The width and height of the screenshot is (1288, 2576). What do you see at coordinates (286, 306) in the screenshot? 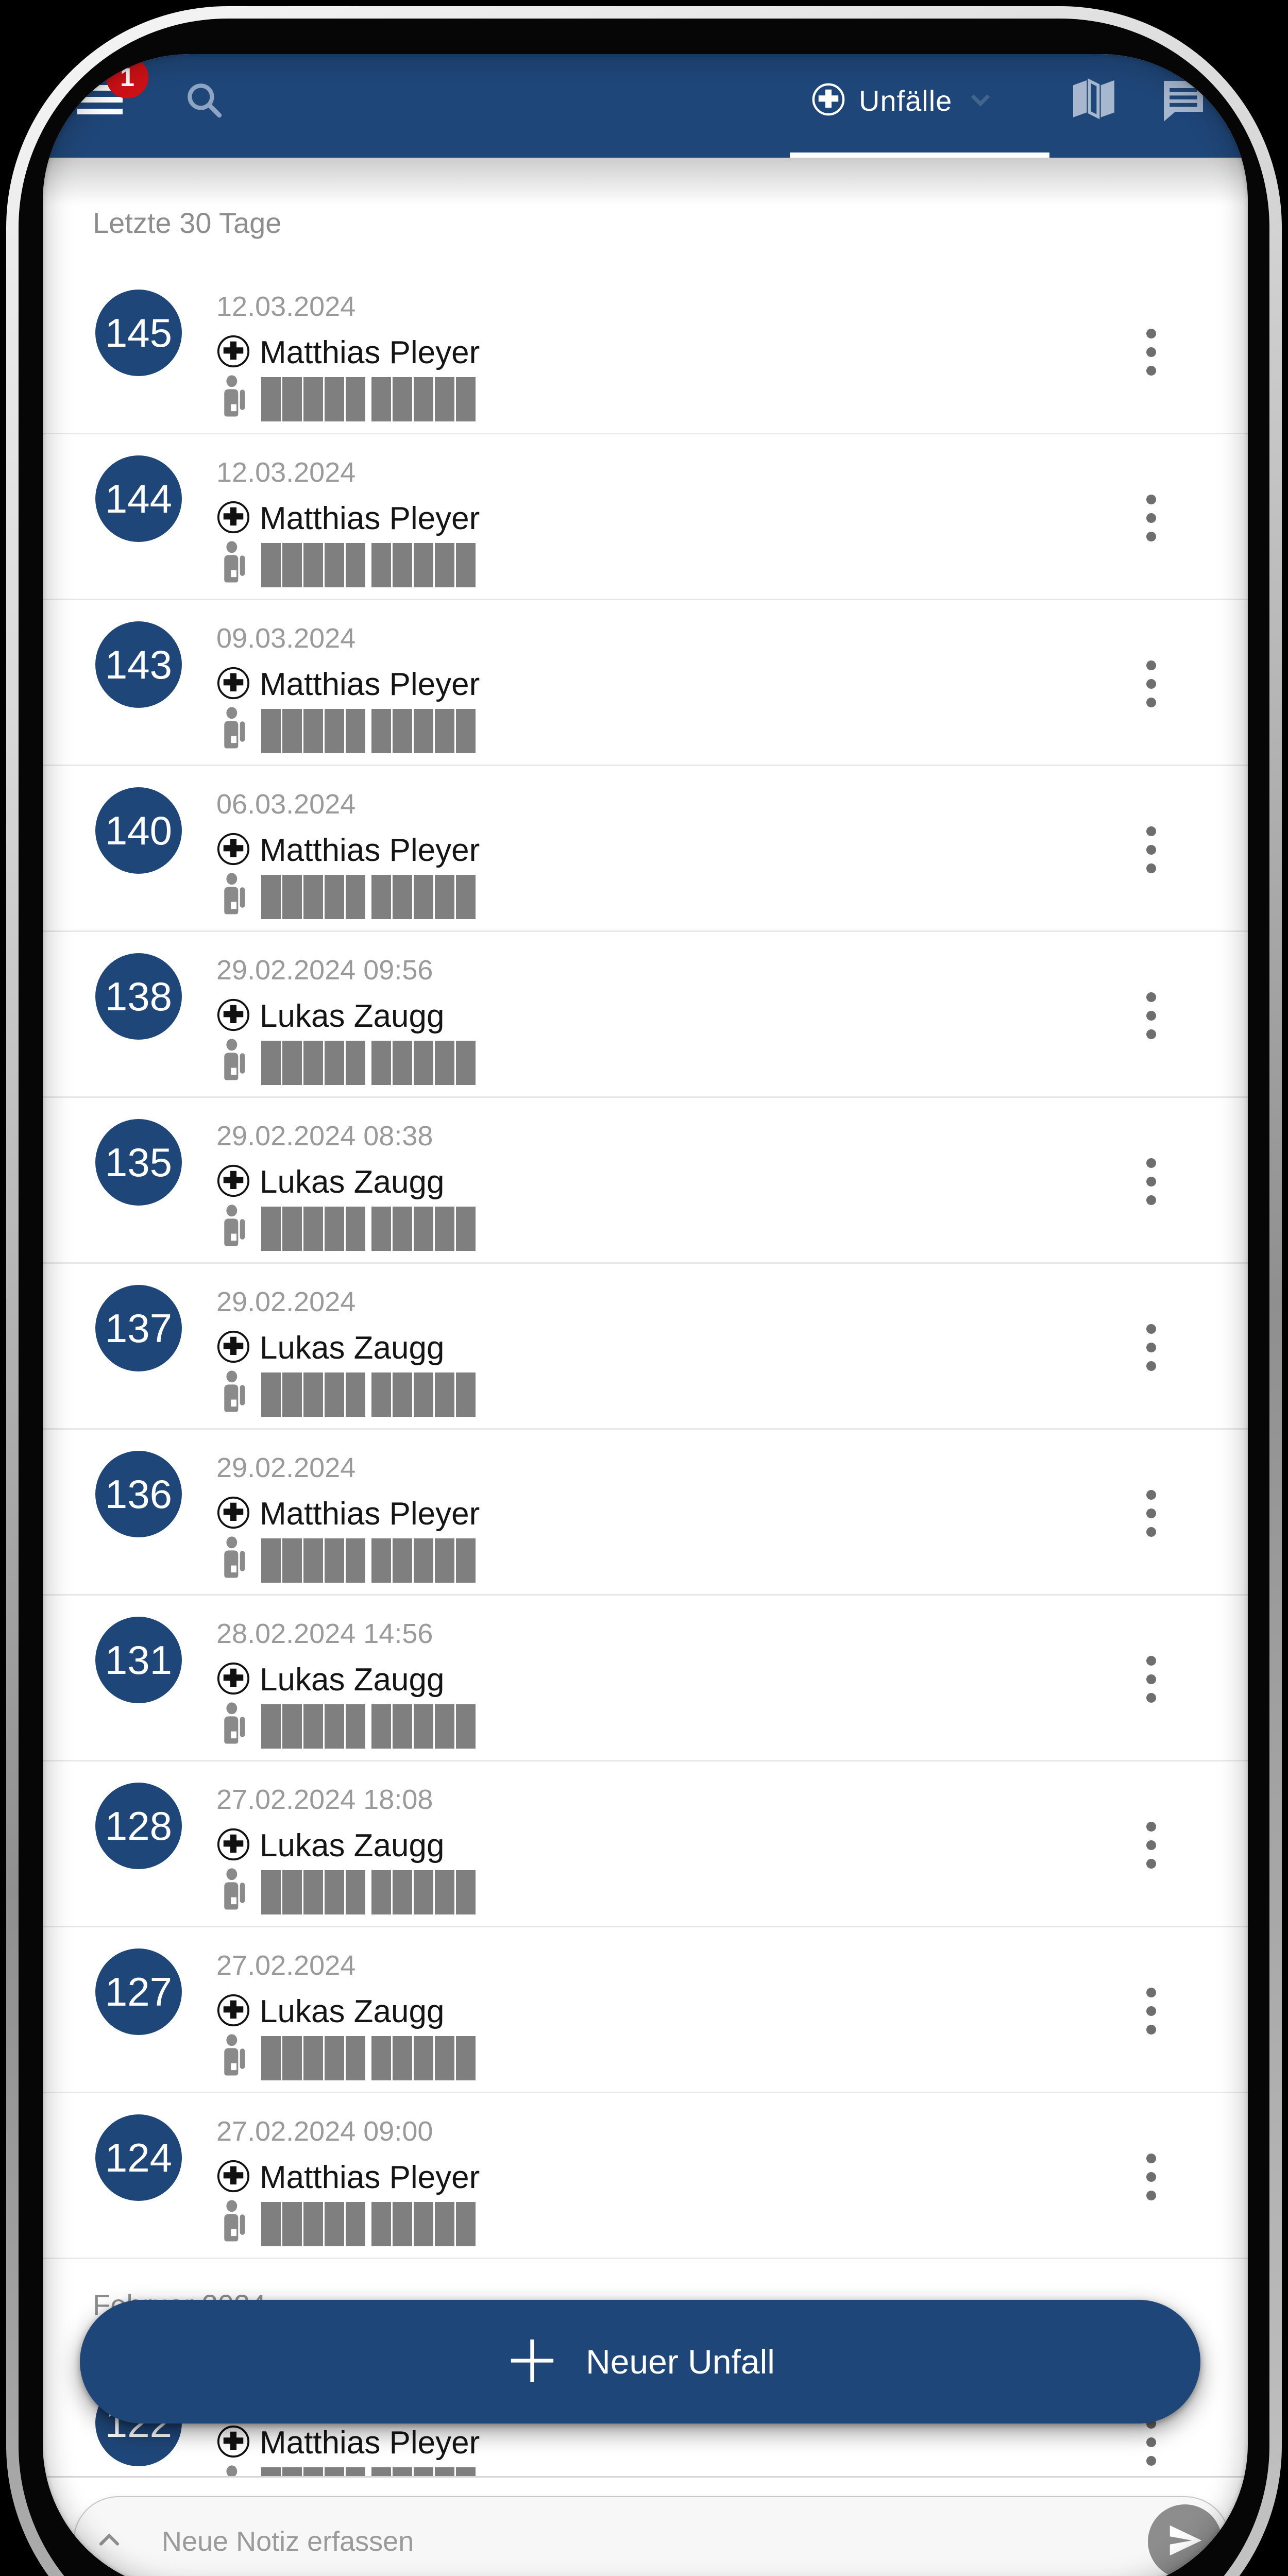
I see `accident-date: 12.03.2024` at bounding box center [286, 306].